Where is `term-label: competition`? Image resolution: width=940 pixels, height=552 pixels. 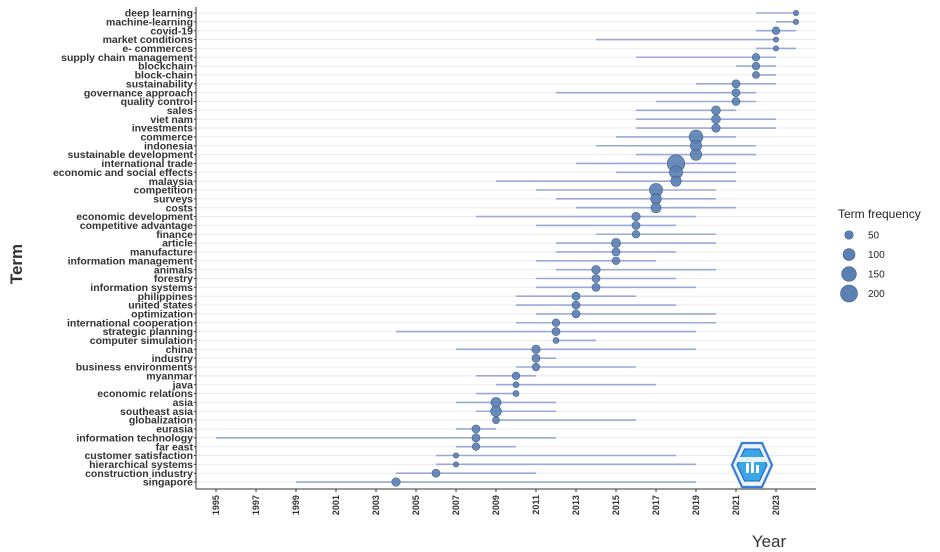 term-label: competition is located at coordinates (164, 191).